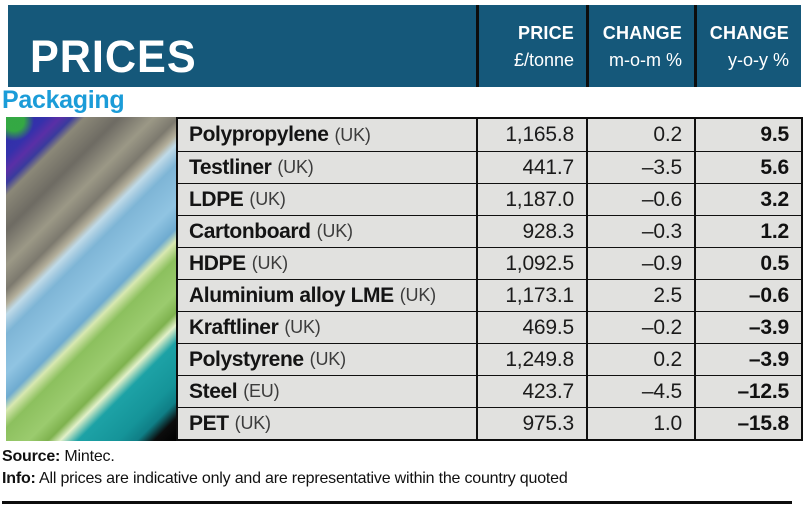 Image resolution: width=807 pixels, height=510 pixels. What do you see at coordinates (747, 167) in the screenshot?
I see `change-yoy-cell: 5.6` at bounding box center [747, 167].